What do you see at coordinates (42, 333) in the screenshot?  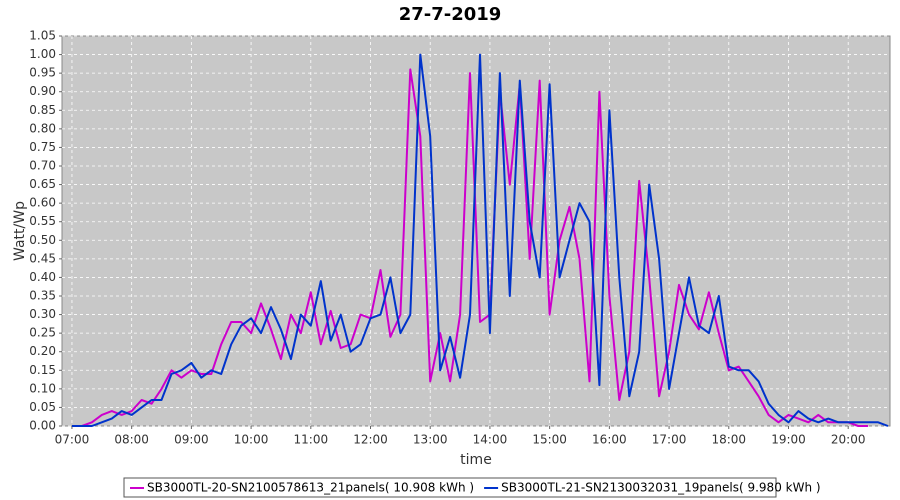 I see `y-tick-label: 0.25` at bounding box center [42, 333].